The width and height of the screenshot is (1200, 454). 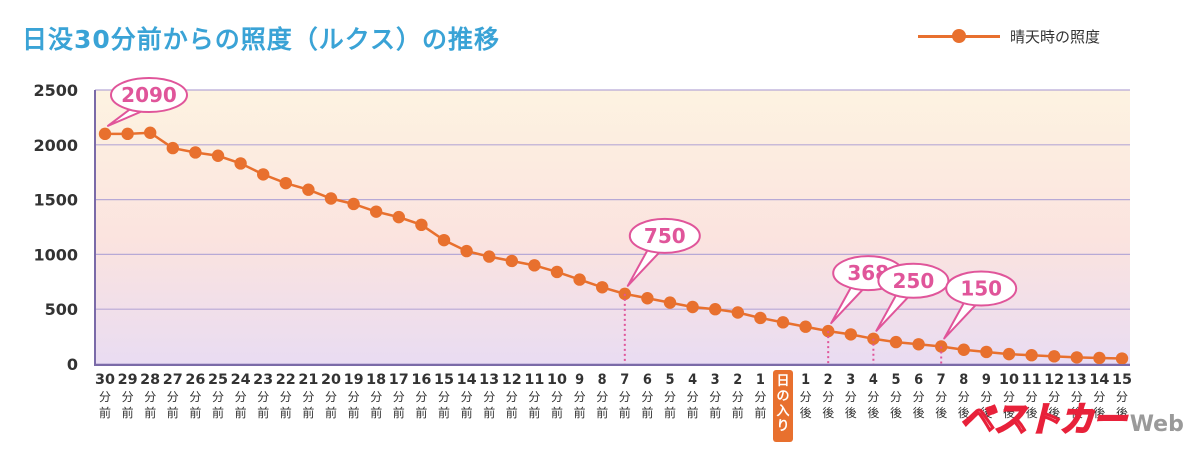 I want to click on sunset-badge, so click(x=783, y=406).